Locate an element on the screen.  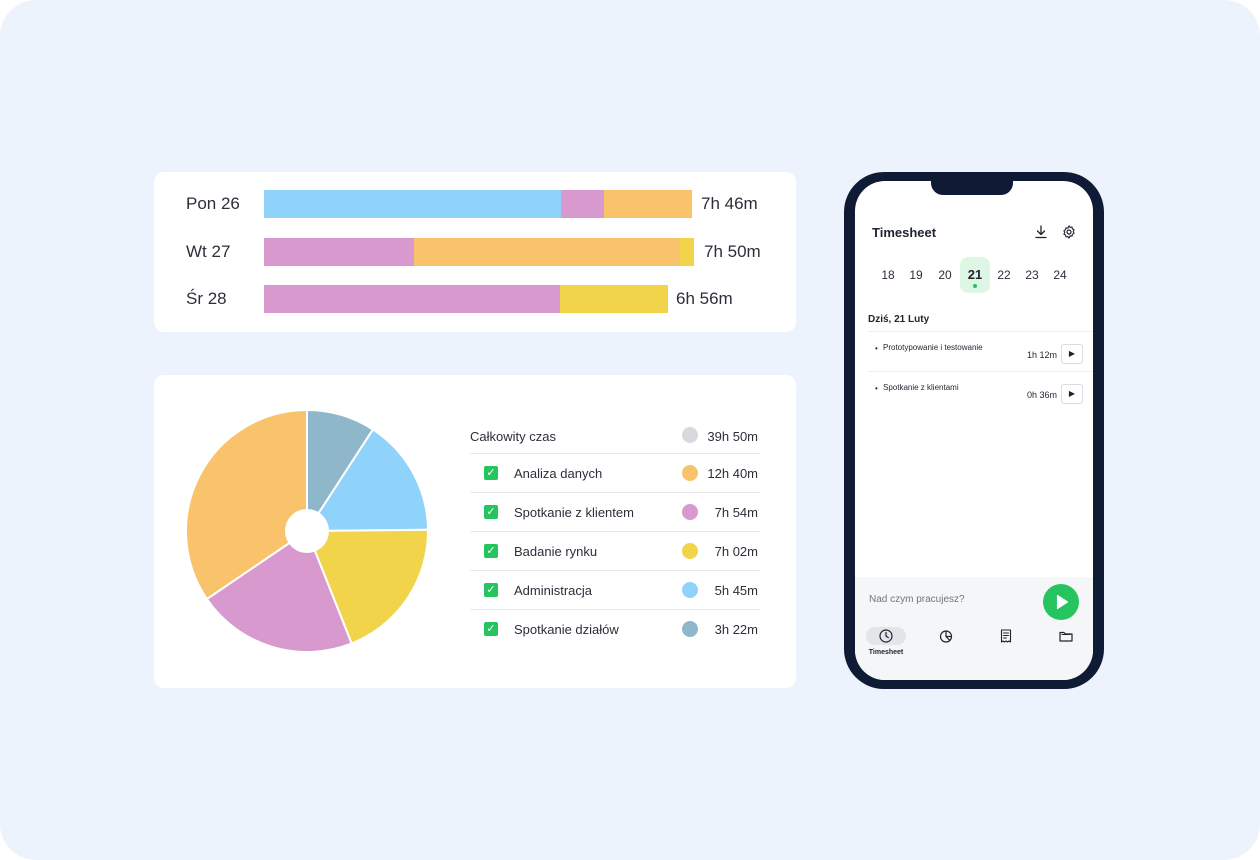
task-entry: • Spotkanie z klientami 0h 36m ▶ is located at coordinates (980, 389).